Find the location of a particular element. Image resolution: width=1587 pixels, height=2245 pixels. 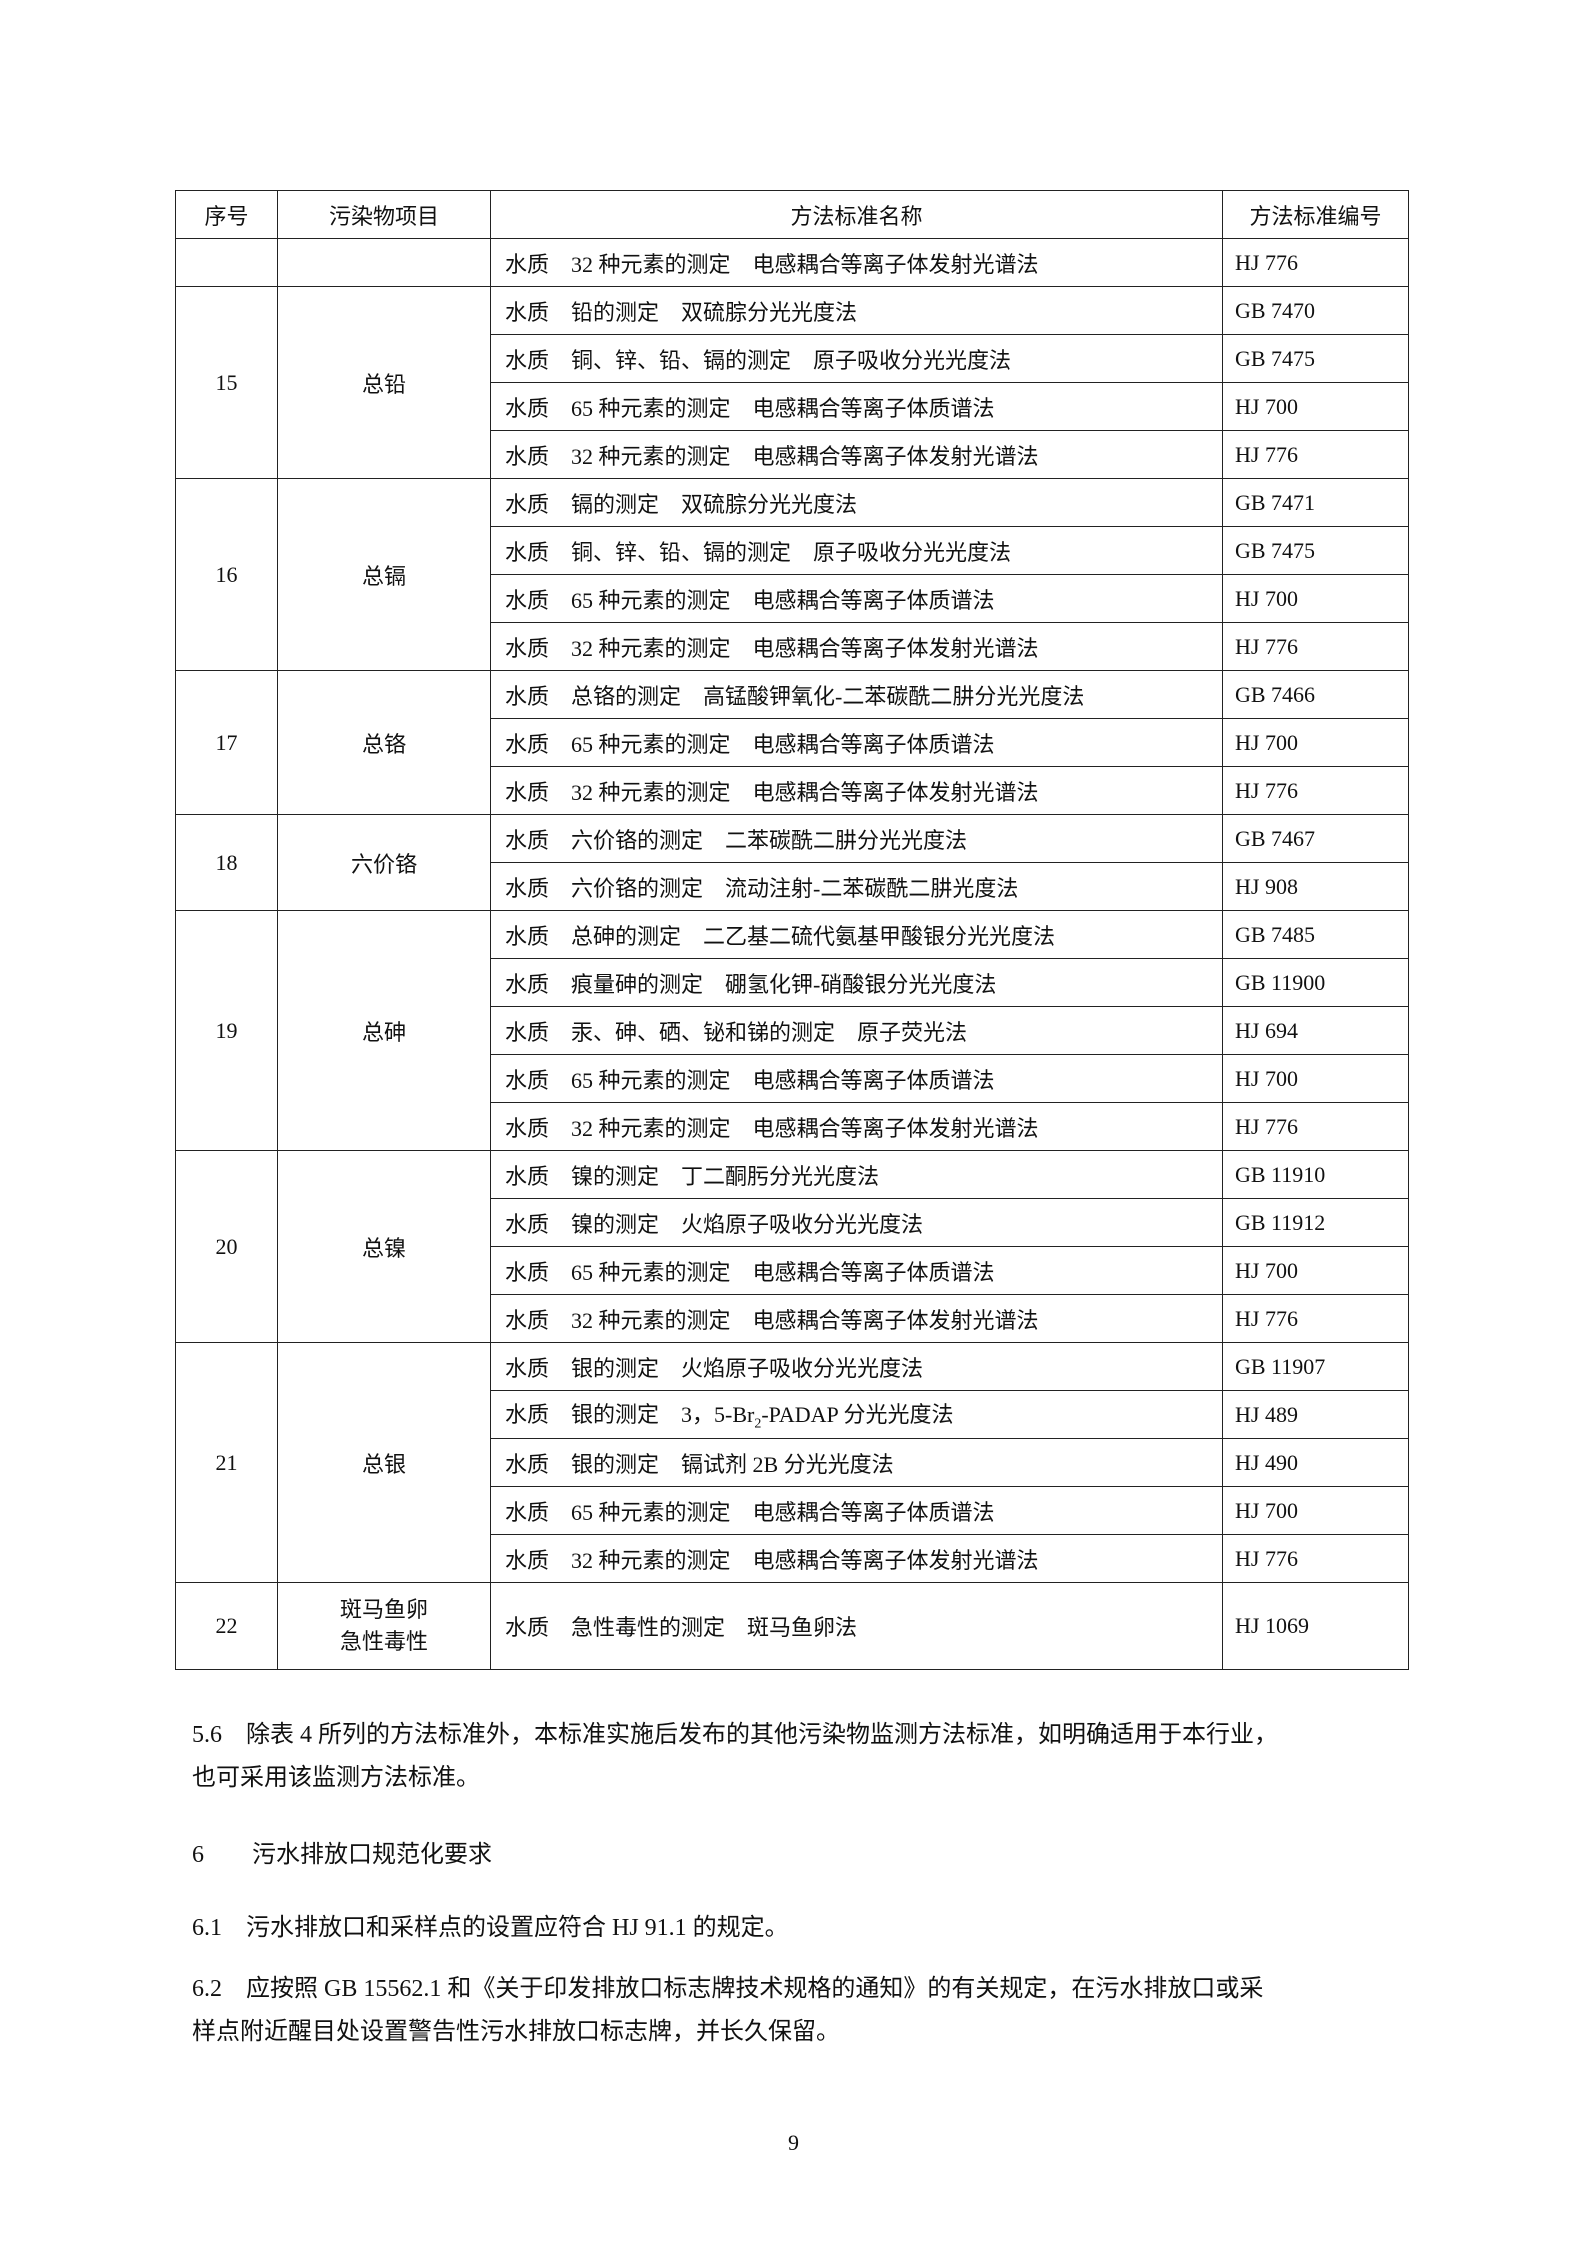

cell-method-code: GB 11907 is located at coordinates (1315, 1366).